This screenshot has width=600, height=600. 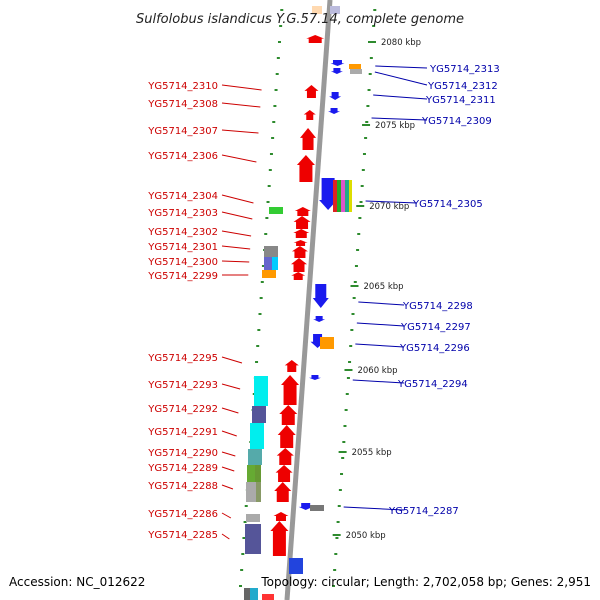 What do you see at coordinates (182, 156) in the screenshot?
I see `forward-gene-label: YG5714_2306` at bounding box center [182, 156].